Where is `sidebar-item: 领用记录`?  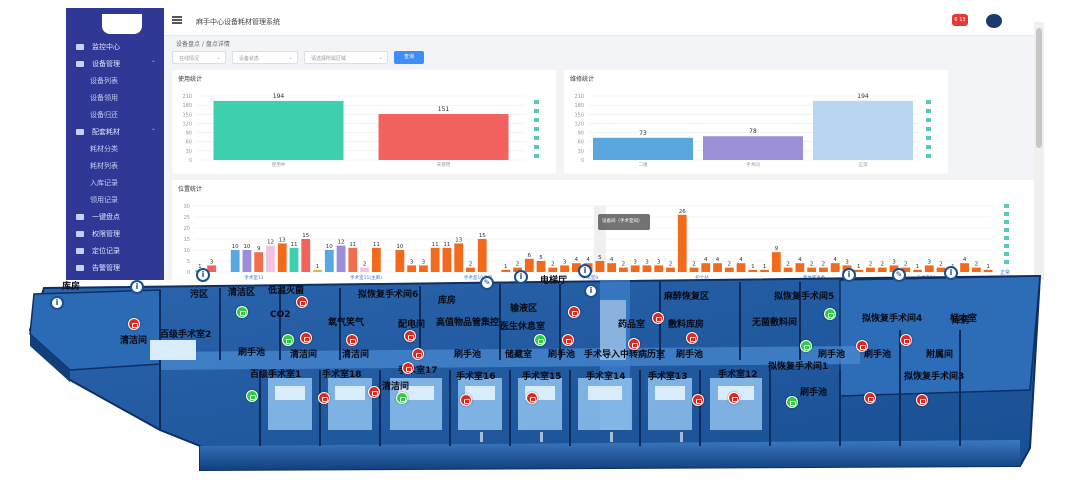
sidebar-item: 领用记录 is located at coordinates (115, 199).